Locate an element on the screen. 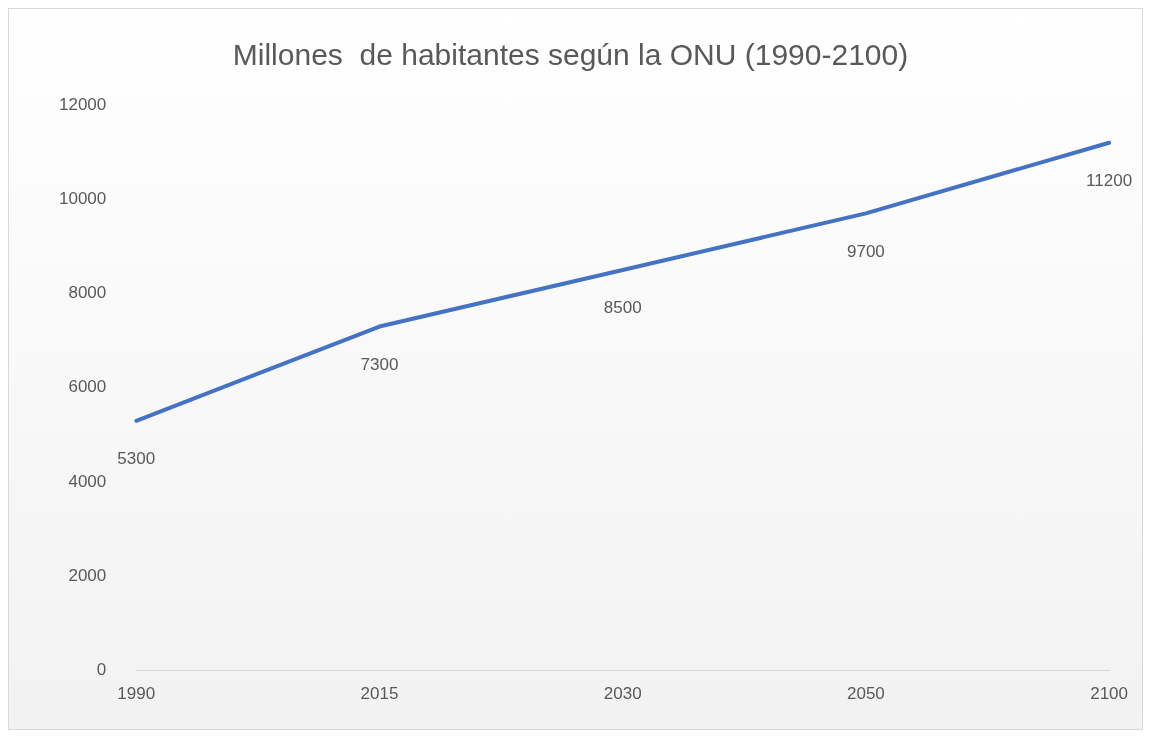 The width and height of the screenshot is (1151, 738). y-tick-label: 0 is located at coordinates (101, 670).